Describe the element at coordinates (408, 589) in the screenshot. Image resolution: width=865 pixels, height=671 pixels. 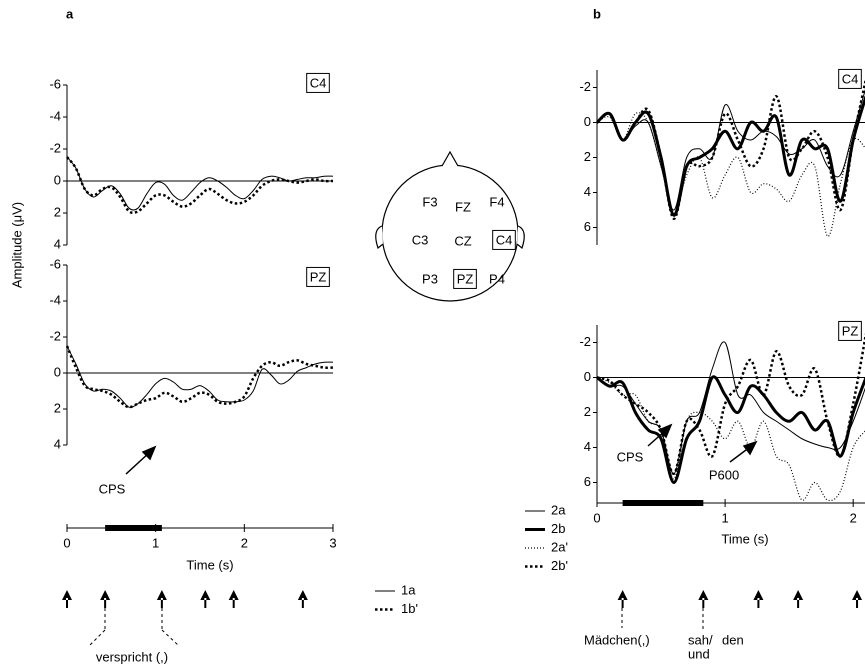
I see `legend-label: 1a` at that location.